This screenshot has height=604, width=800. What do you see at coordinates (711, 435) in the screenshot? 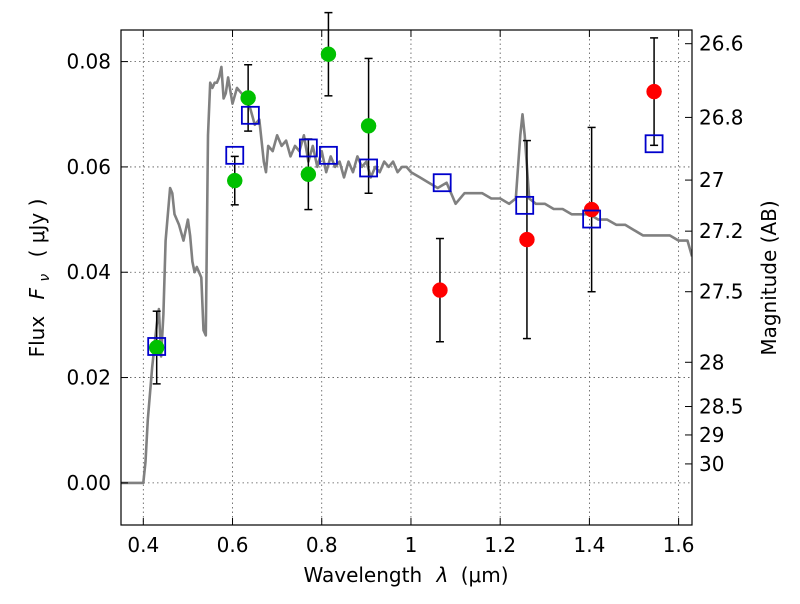
I see `y2-tick-label: 29` at bounding box center [711, 435].